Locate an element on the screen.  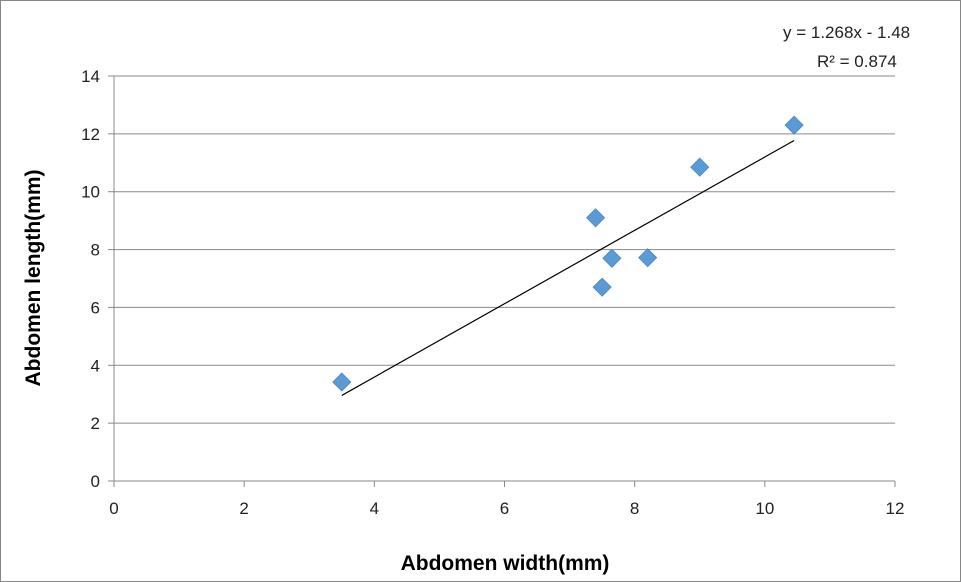
x-tick-labels: 0 2 4 6 8 10 12 is located at coordinates (506, 508).